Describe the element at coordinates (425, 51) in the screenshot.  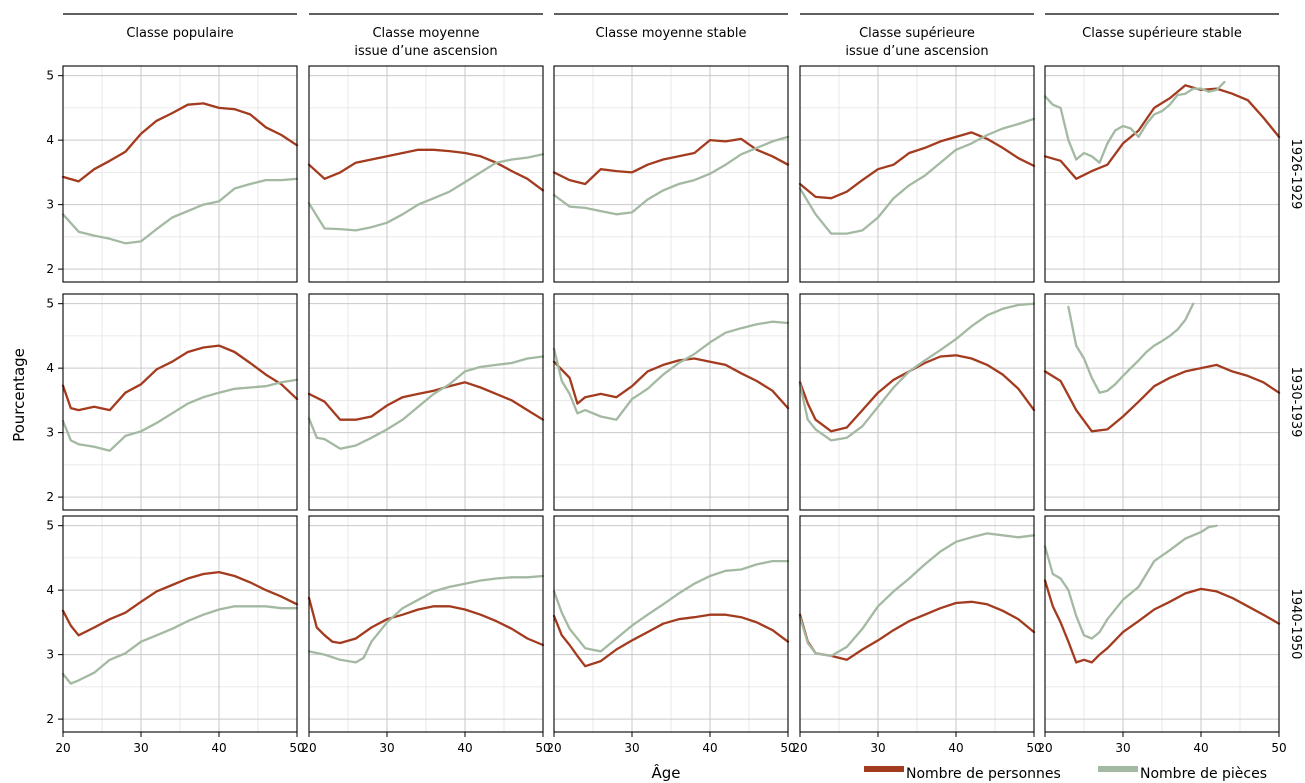
I see `column-title: issue d’une ascension` at that location.